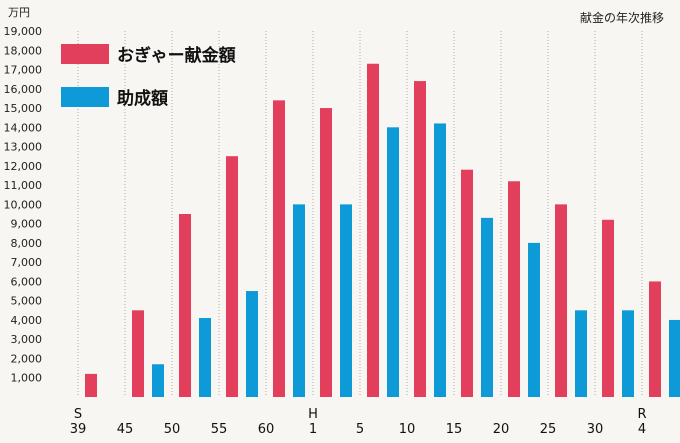 Image resolution: width=680 pixels, height=443 pixels. What do you see at coordinates (622, 17) in the screenshot?
I see `chart-title: 献金の年次推移` at bounding box center [622, 17].